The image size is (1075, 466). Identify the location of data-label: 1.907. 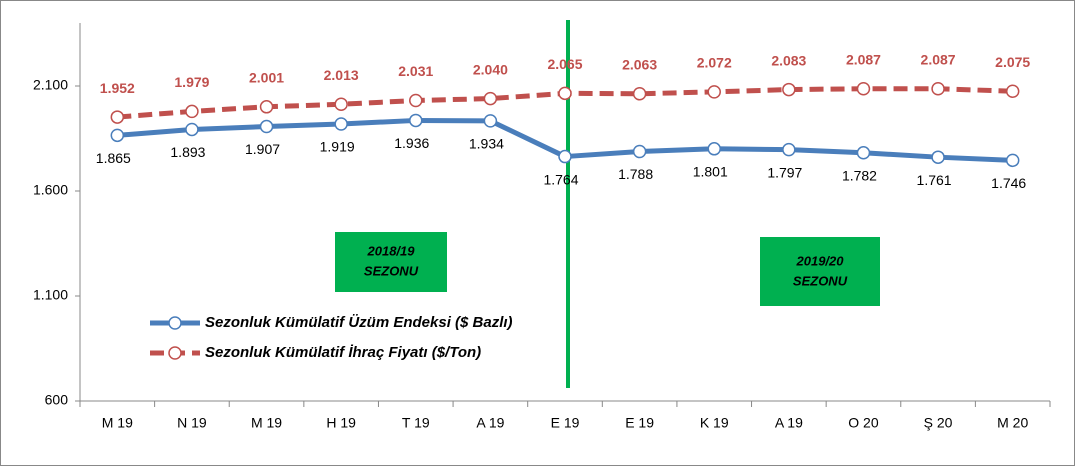
(262, 149).